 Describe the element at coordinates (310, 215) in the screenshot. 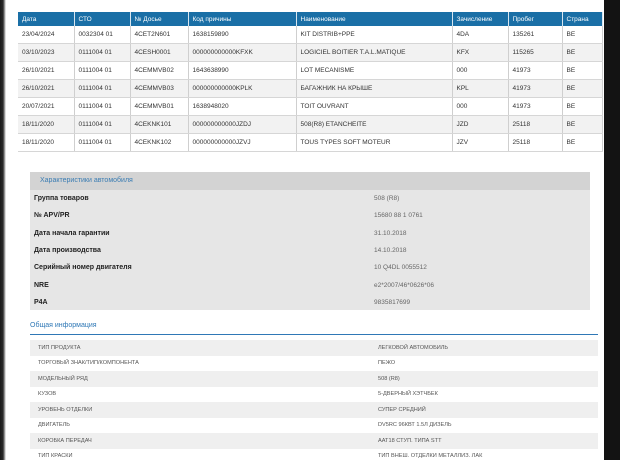

I see `characteristic-row: № APV/PR 15680 88 1 0761` at that location.